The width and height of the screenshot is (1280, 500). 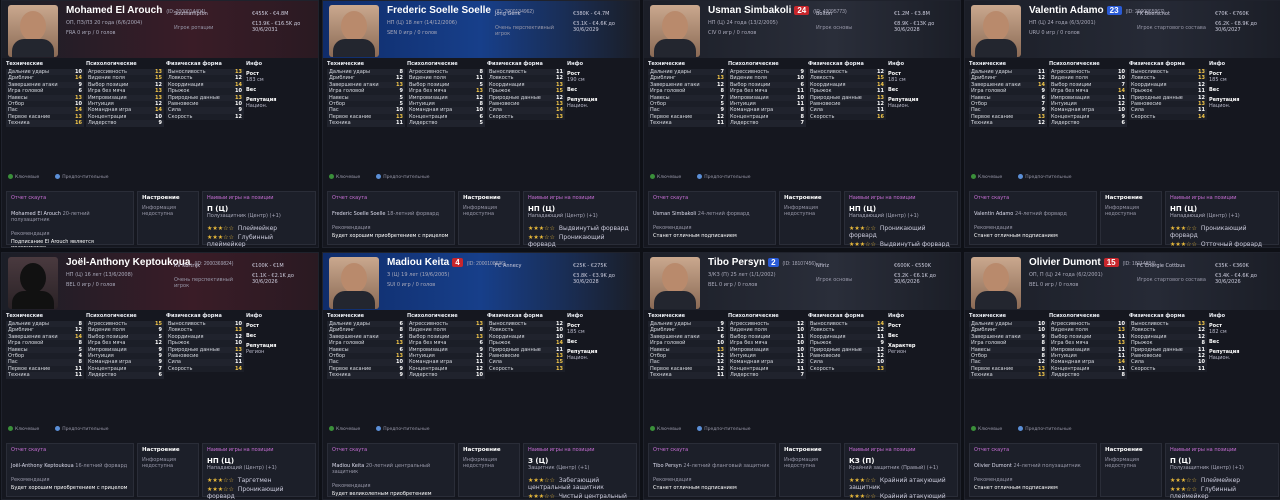 What do you see at coordinates (1168, 110) in the screenshot?
I see `attr-row: Сила 11` at bounding box center [1168, 110].